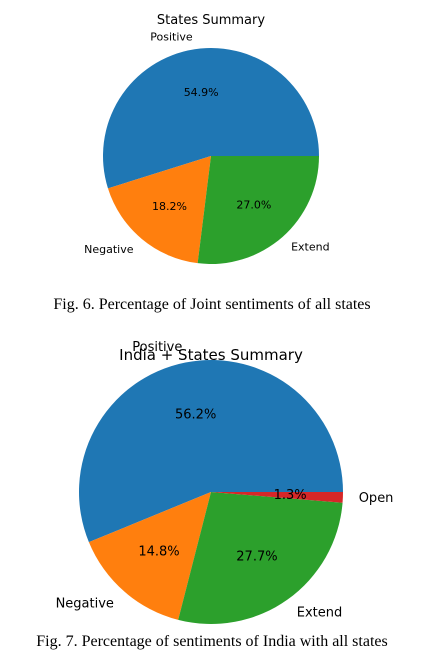 Image resolution: width=432 pixels, height=656 pixels. I want to click on pie-value-label: 18.2%, so click(169, 206).